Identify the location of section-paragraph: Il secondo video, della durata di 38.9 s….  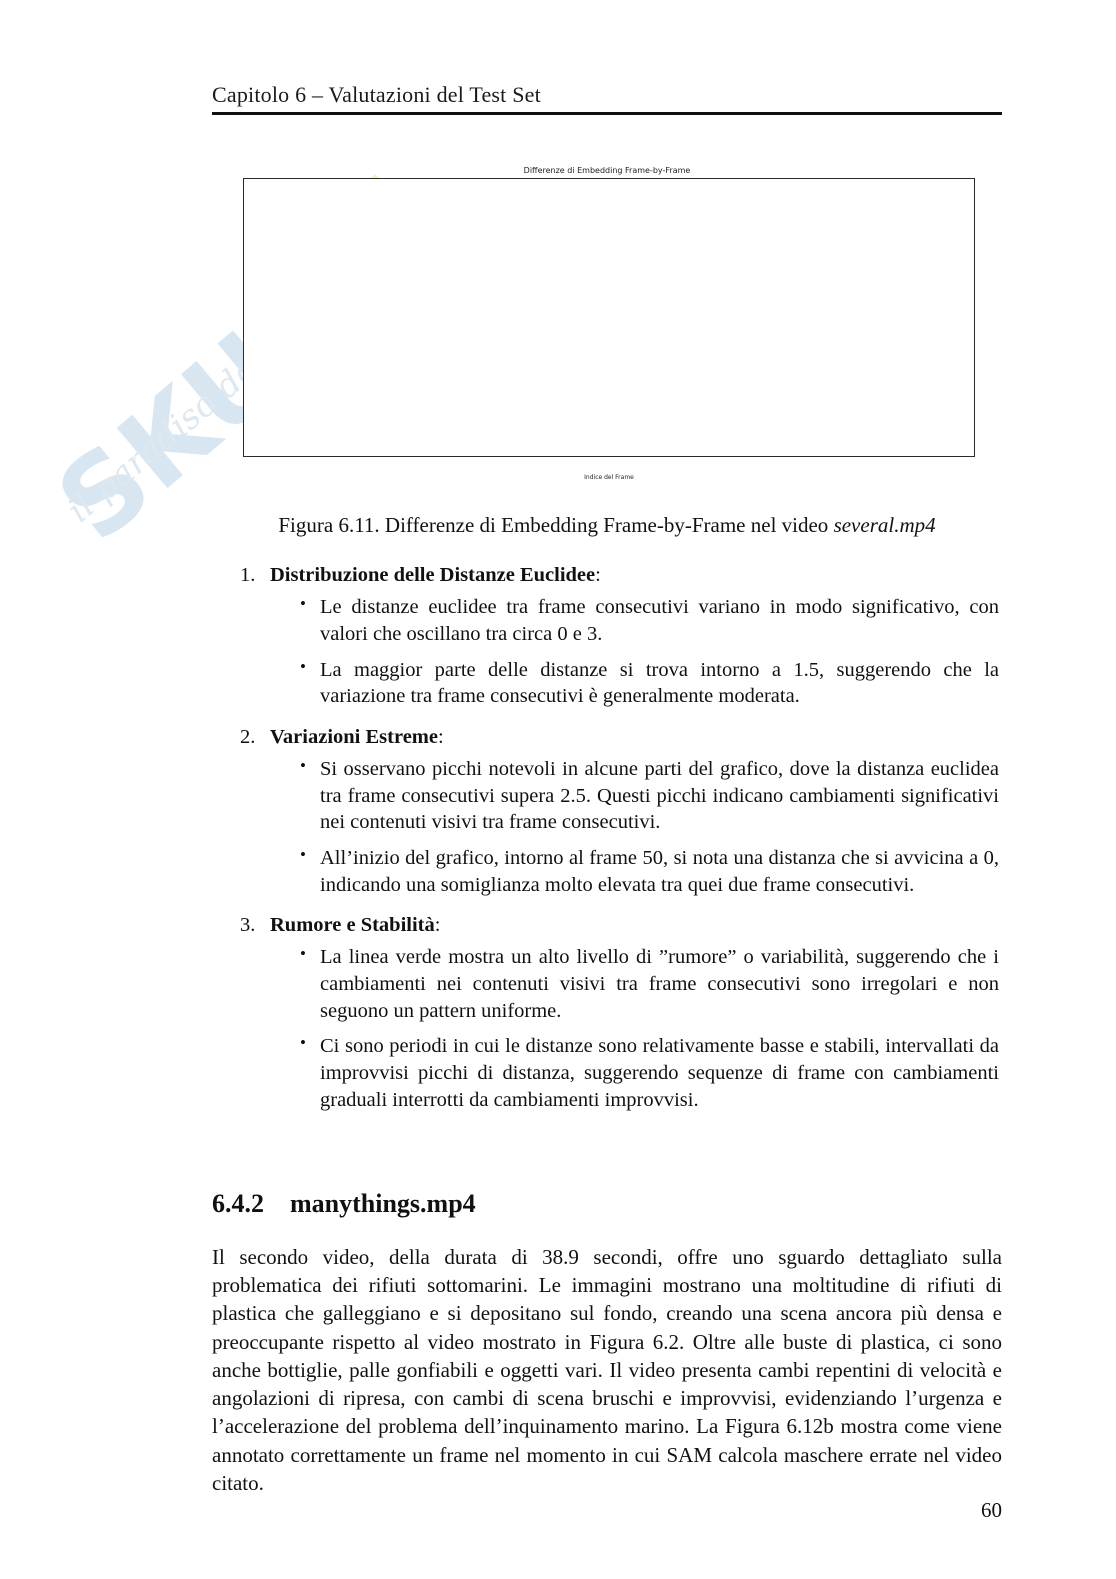
(607, 1370).